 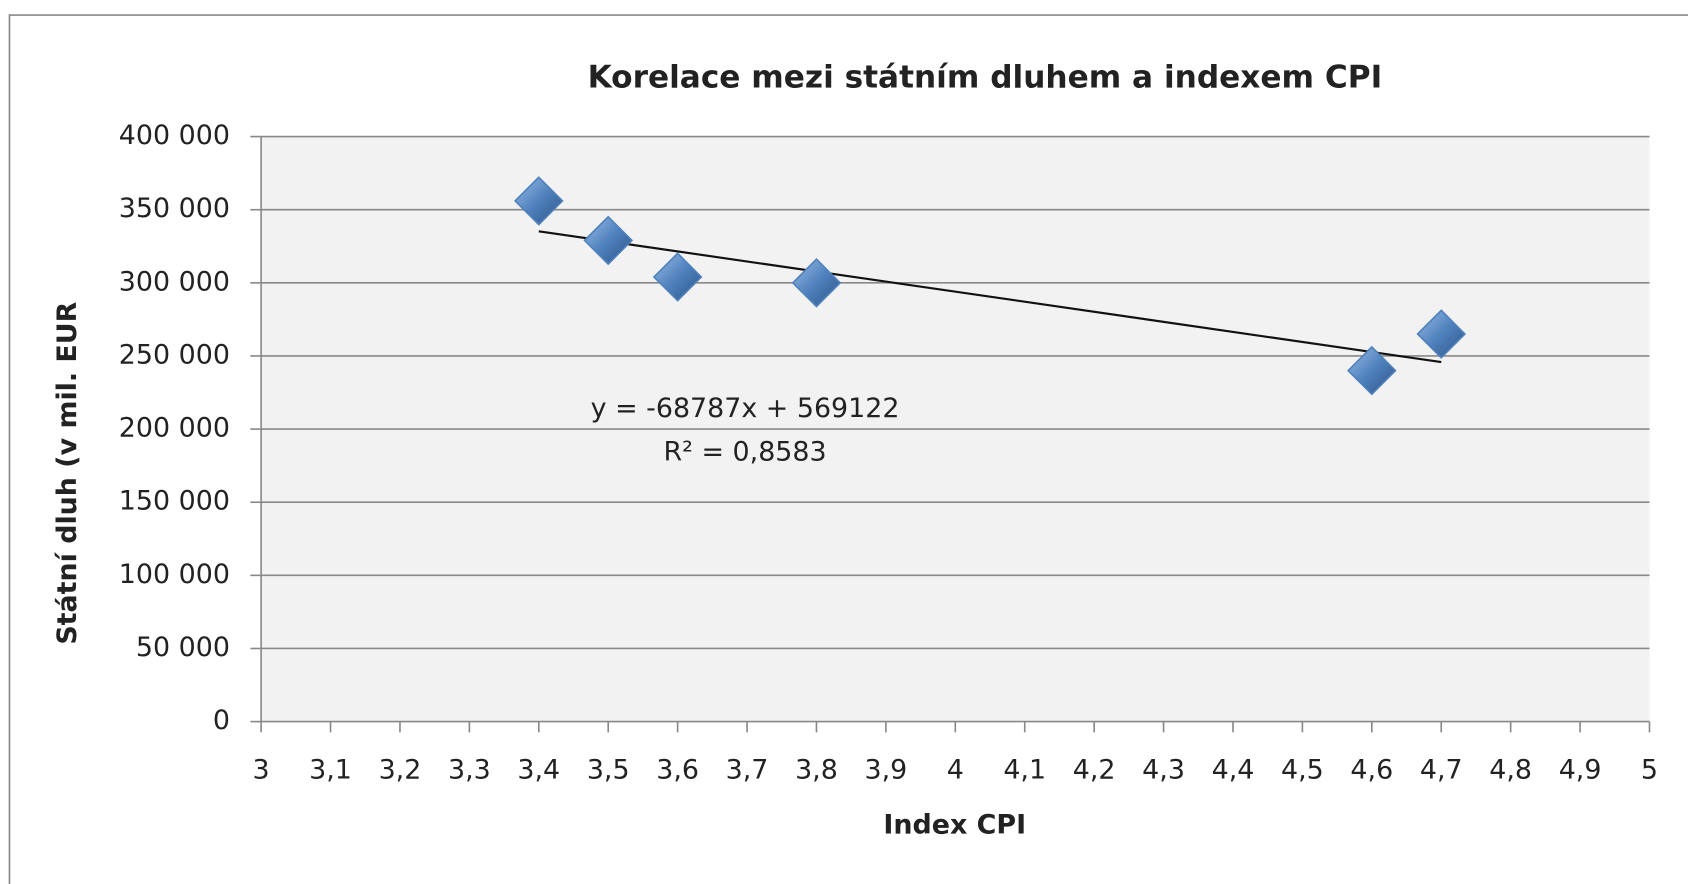 I want to click on x-tick-label: 4,4, so click(x=1233, y=770).